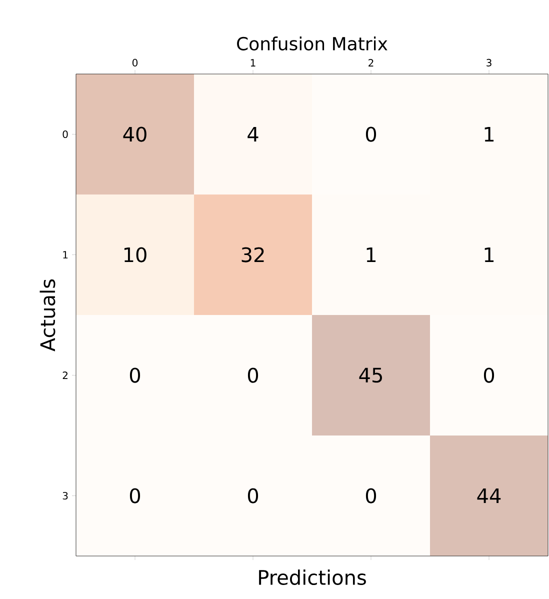  Describe the element at coordinates (489, 496) in the screenshot. I see `data-label: 44` at that location.